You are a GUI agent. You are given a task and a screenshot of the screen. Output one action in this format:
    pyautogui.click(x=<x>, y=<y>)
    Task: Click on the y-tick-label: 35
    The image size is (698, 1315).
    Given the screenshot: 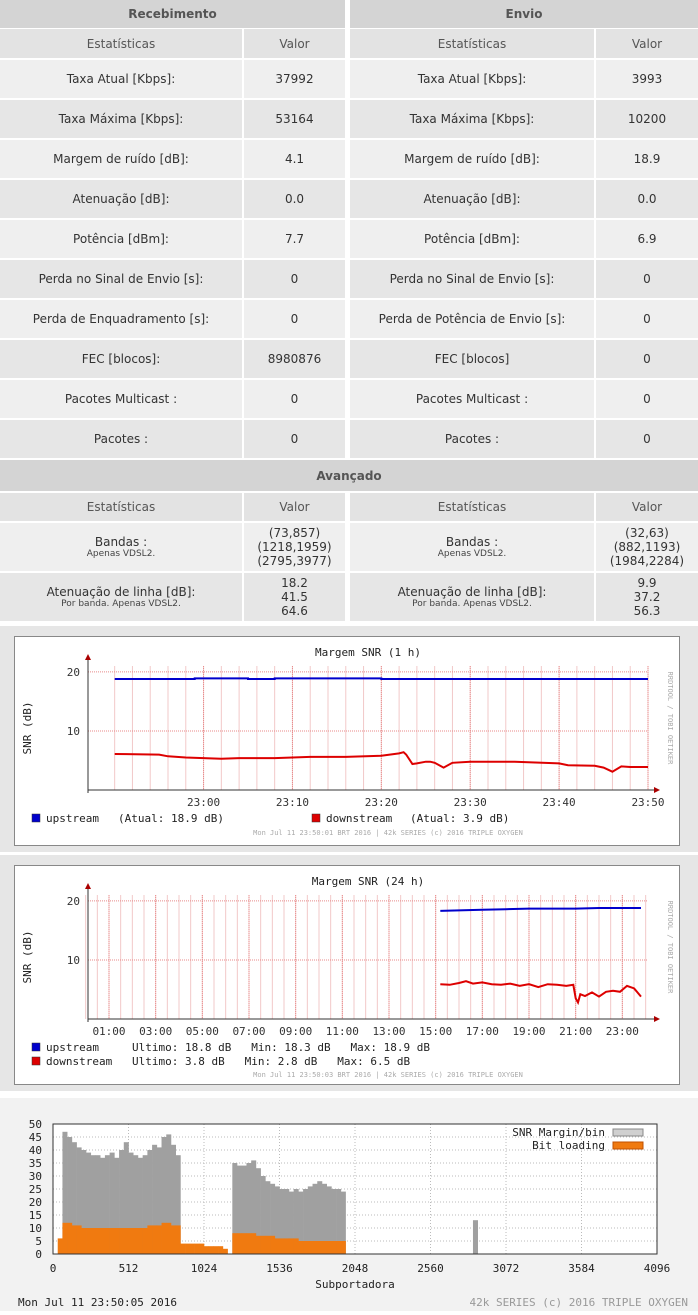 What is the action you would take?
    pyautogui.click(x=35, y=1163)
    